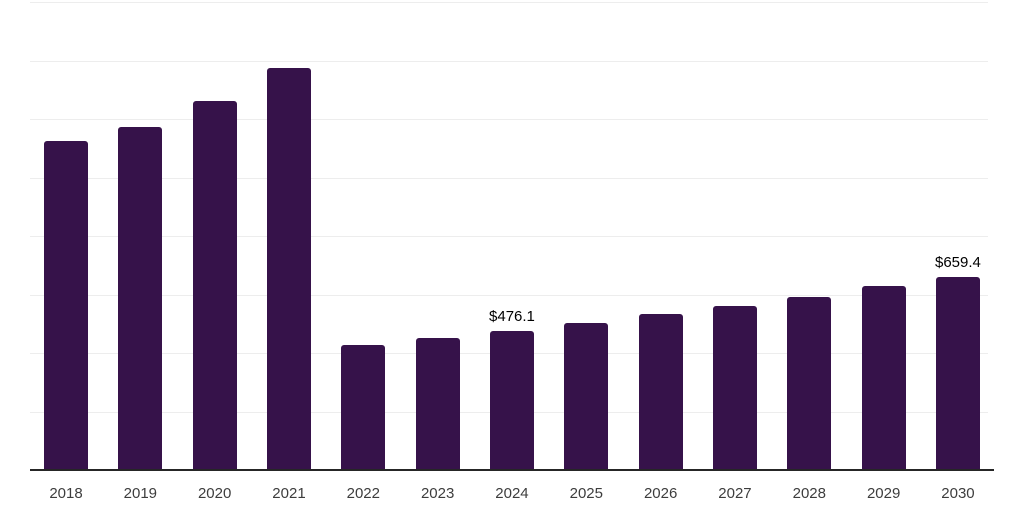 This screenshot has height=512, width=1024. What do you see at coordinates (734, 387) in the screenshot?
I see `bar-2027` at bounding box center [734, 387].